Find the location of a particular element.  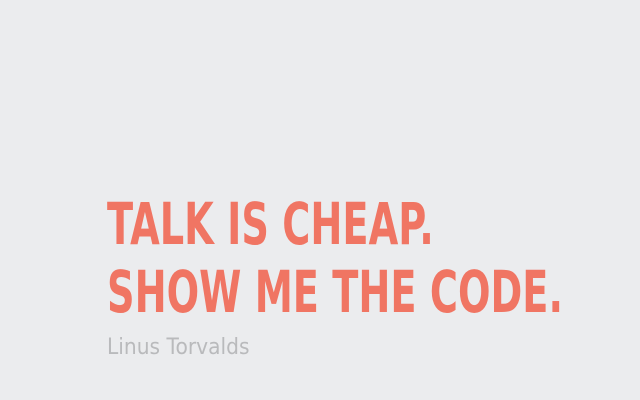

quote-author: Linus Torvalds is located at coordinates (178, 347).